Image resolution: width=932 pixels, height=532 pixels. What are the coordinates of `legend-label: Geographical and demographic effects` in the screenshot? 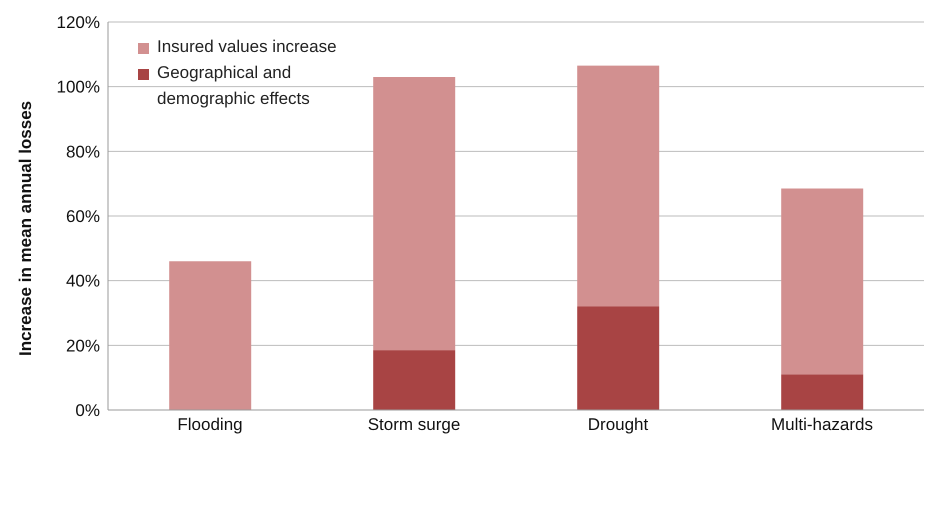 It's located at (234, 86).